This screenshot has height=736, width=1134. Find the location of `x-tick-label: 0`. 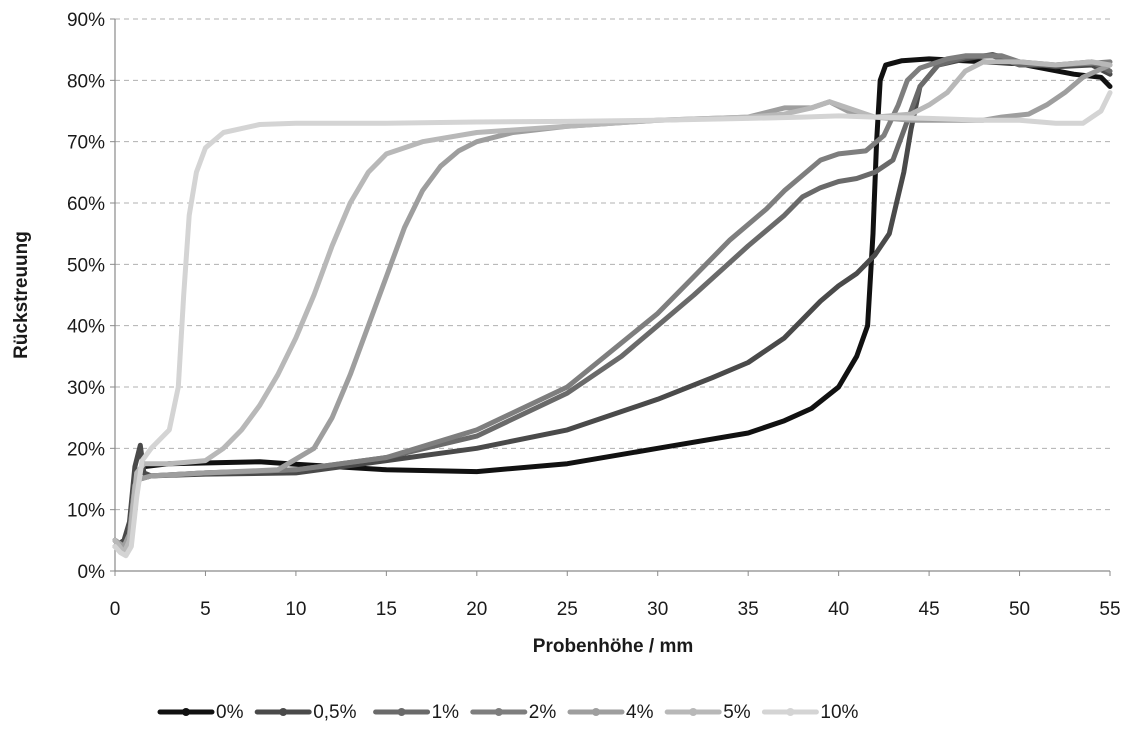

x-tick-label: 0 is located at coordinates (115, 609).